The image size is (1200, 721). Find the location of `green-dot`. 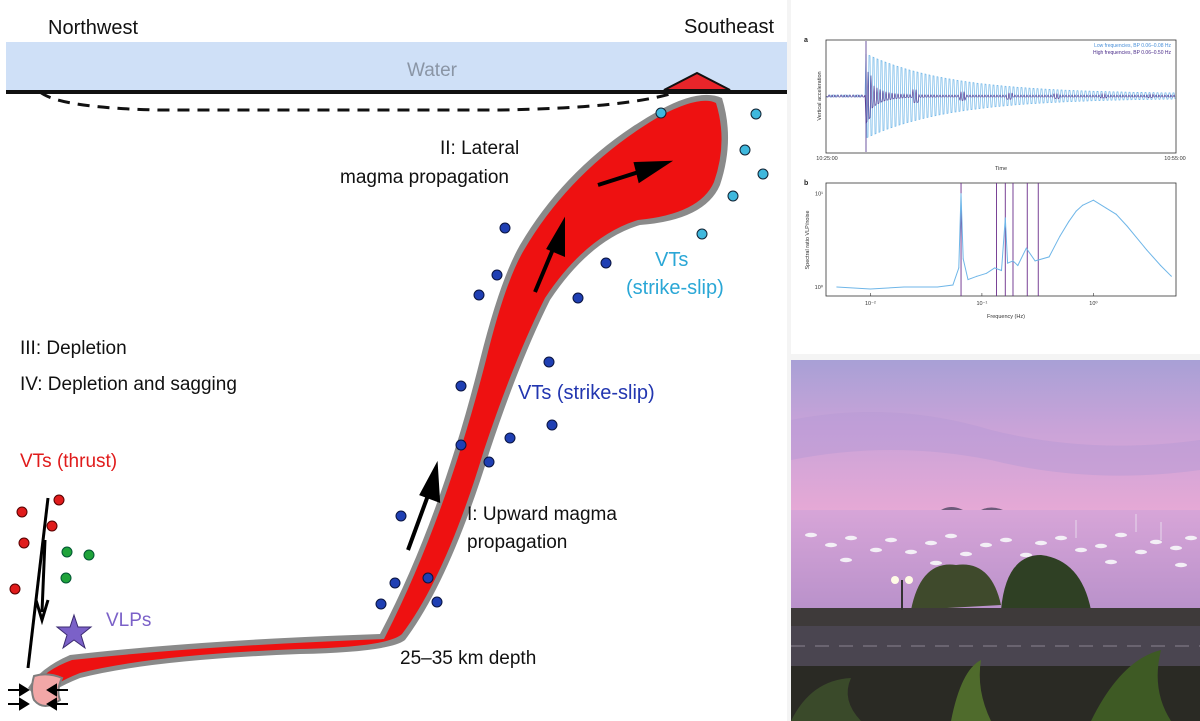

green-dot is located at coordinates (89, 555).